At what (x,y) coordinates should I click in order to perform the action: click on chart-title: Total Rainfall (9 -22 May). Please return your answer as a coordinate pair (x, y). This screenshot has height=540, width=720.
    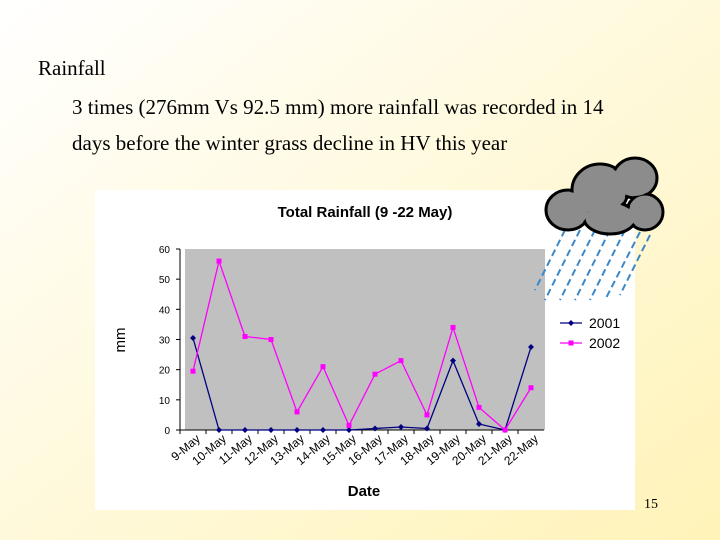
    Looking at the image, I should click on (365, 212).